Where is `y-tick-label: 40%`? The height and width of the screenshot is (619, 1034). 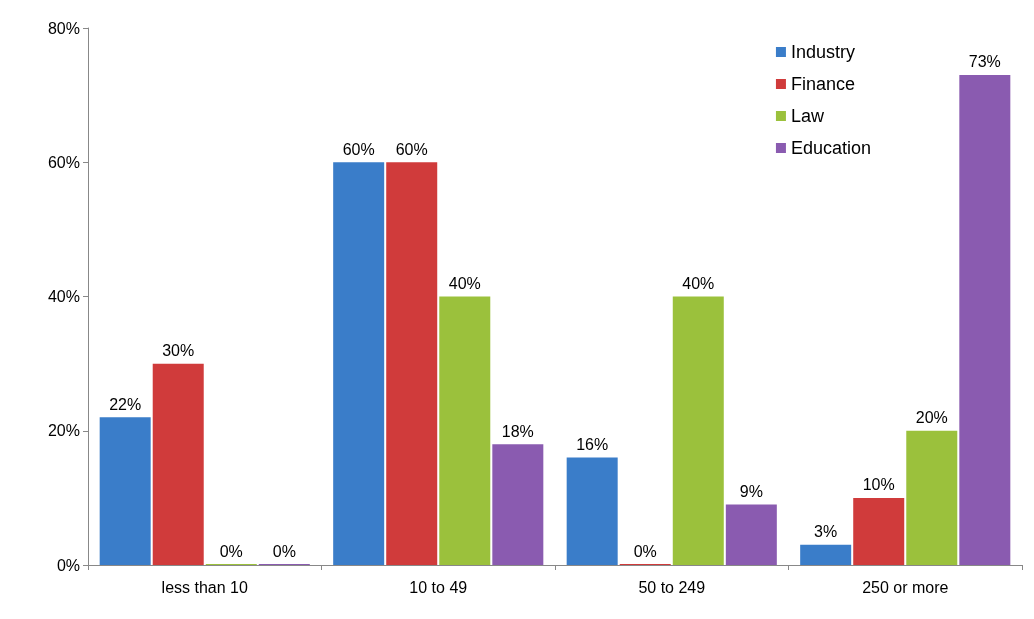 y-tick-label: 40% is located at coordinates (63, 296).